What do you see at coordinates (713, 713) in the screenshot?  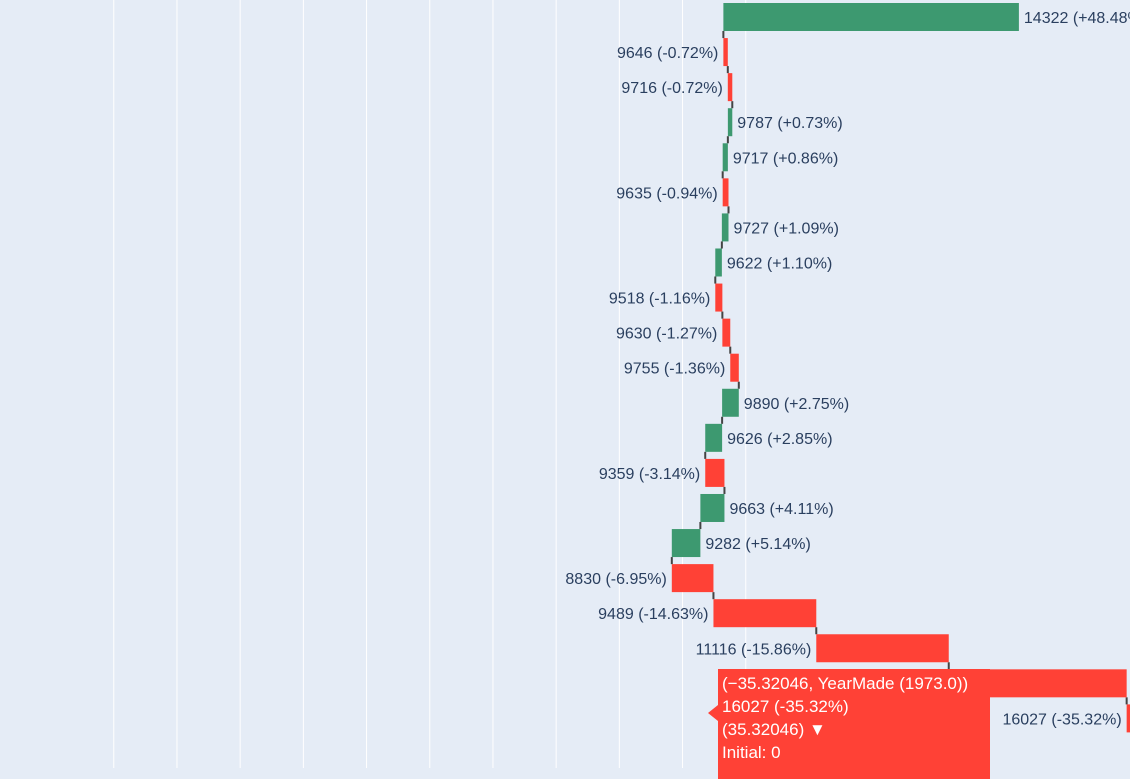 I see `tooltip-arrow` at bounding box center [713, 713].